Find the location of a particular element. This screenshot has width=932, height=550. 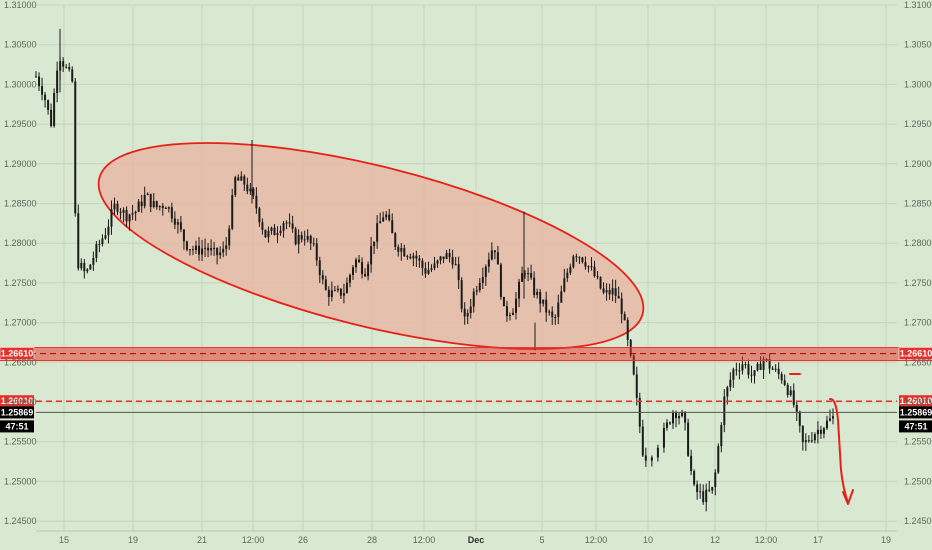

y-tick-label-right: 1.30500 is located at coordinates (918, 45).